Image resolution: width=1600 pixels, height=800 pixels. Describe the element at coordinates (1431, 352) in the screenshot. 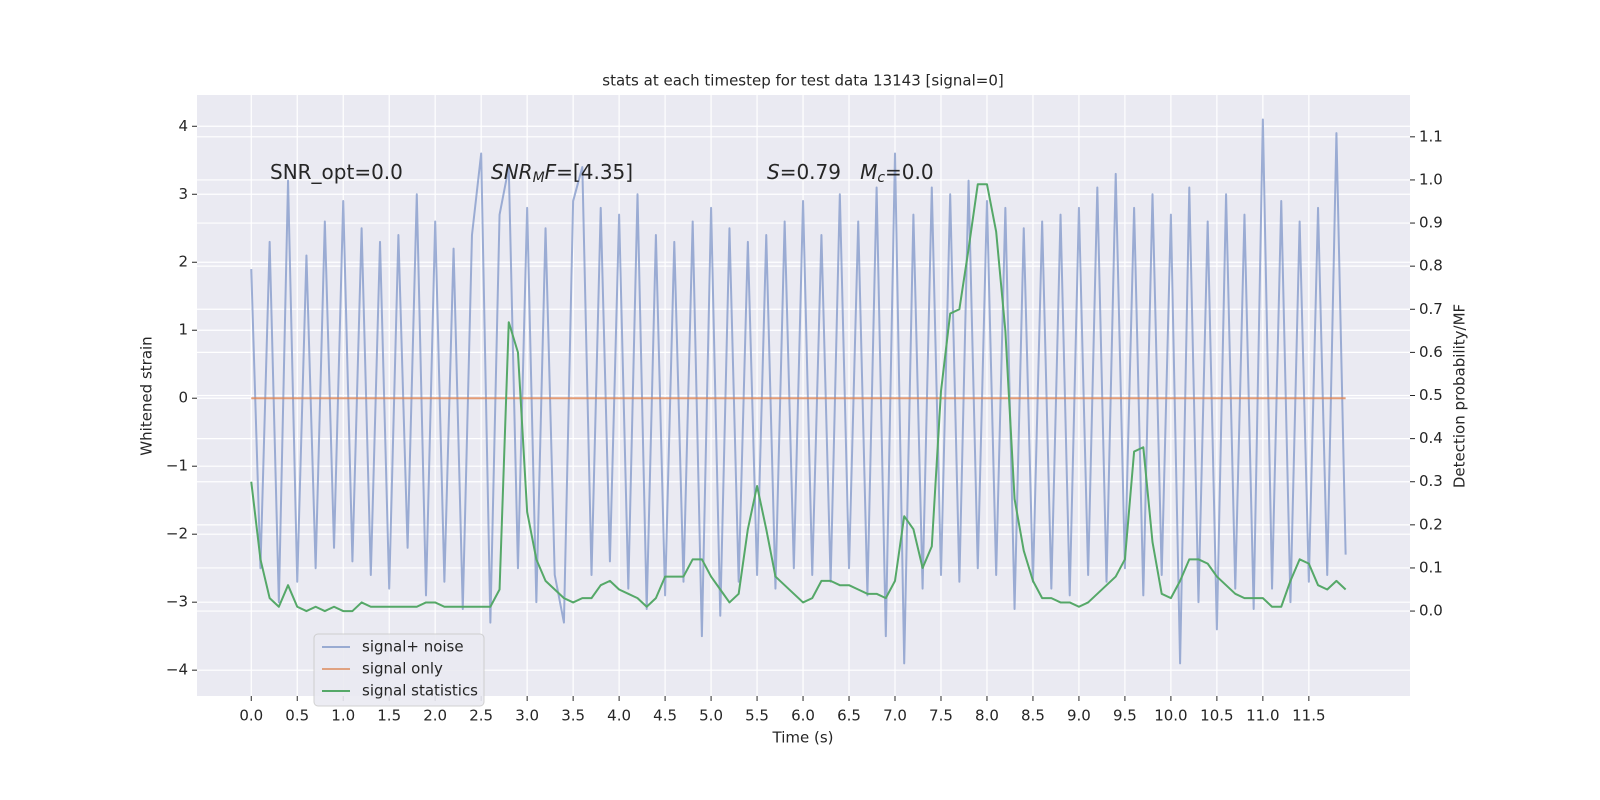

I see `y2-tick-label: 0.6` at that location.